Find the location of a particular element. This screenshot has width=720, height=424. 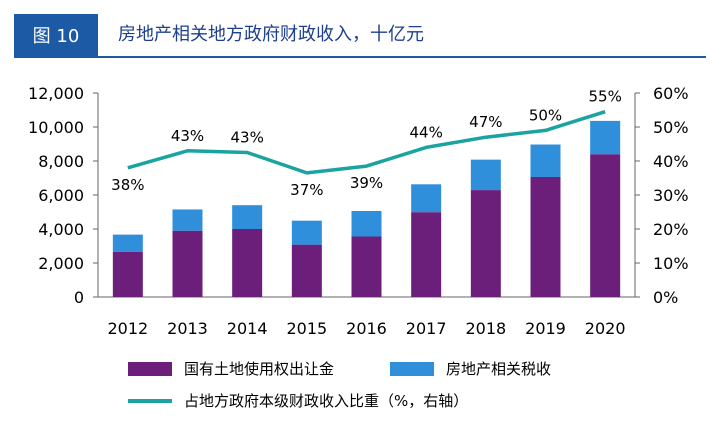

share-line is located at coordinates (366, 142).